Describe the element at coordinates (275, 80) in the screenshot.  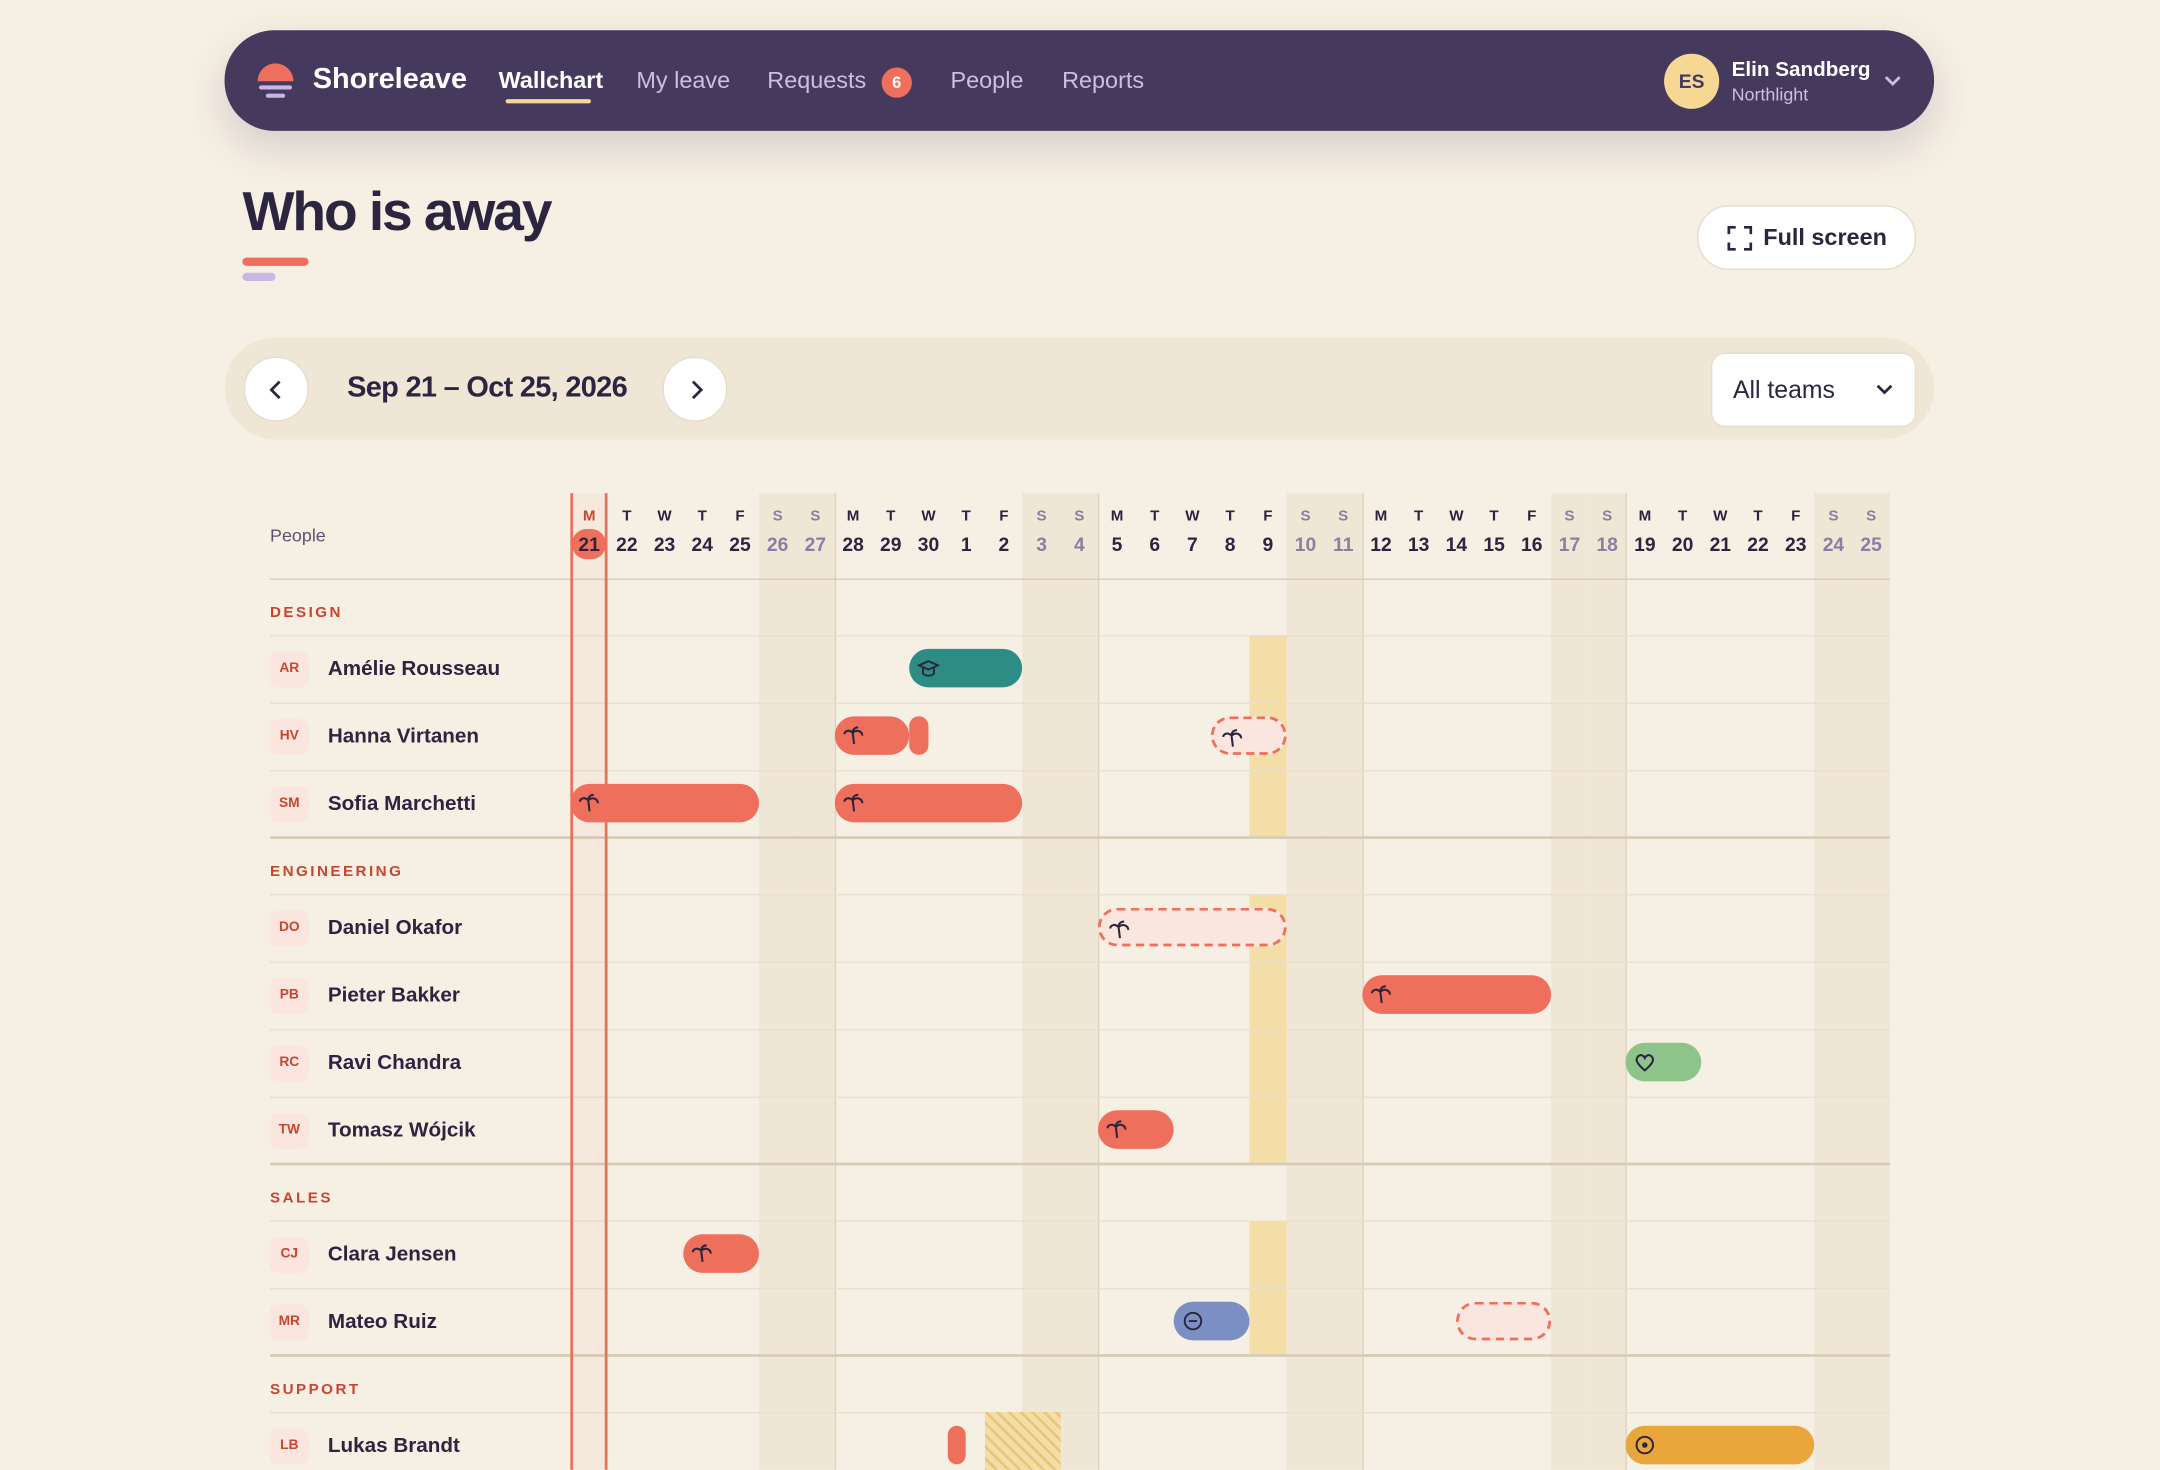
I see `logo` at that location.